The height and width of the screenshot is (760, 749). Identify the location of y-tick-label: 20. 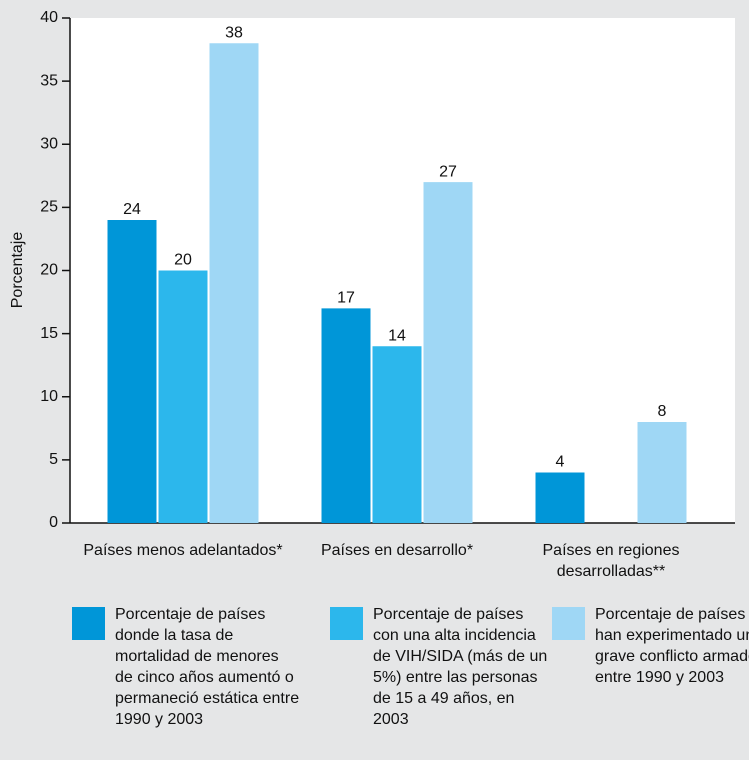
(49, 270).